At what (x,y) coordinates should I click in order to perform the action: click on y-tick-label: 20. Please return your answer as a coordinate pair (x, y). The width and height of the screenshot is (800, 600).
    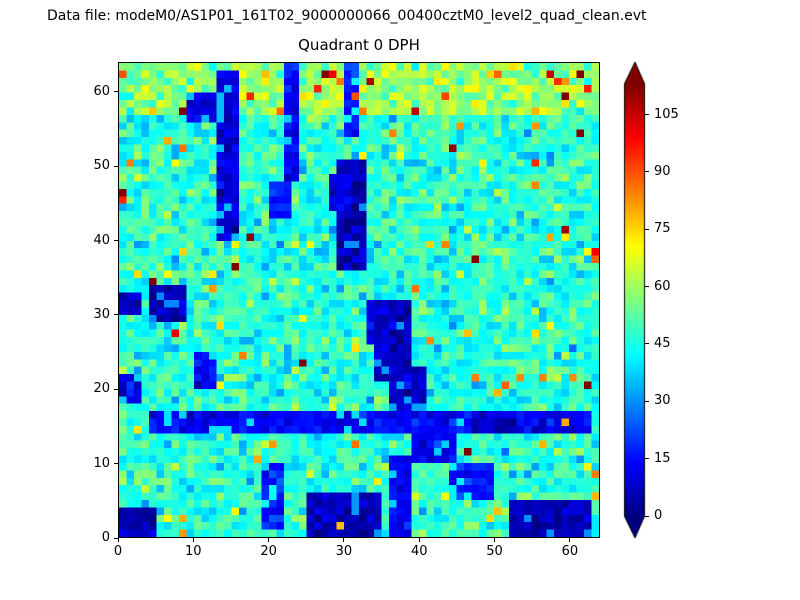
    Looking at the image, I should click on (101, 389).